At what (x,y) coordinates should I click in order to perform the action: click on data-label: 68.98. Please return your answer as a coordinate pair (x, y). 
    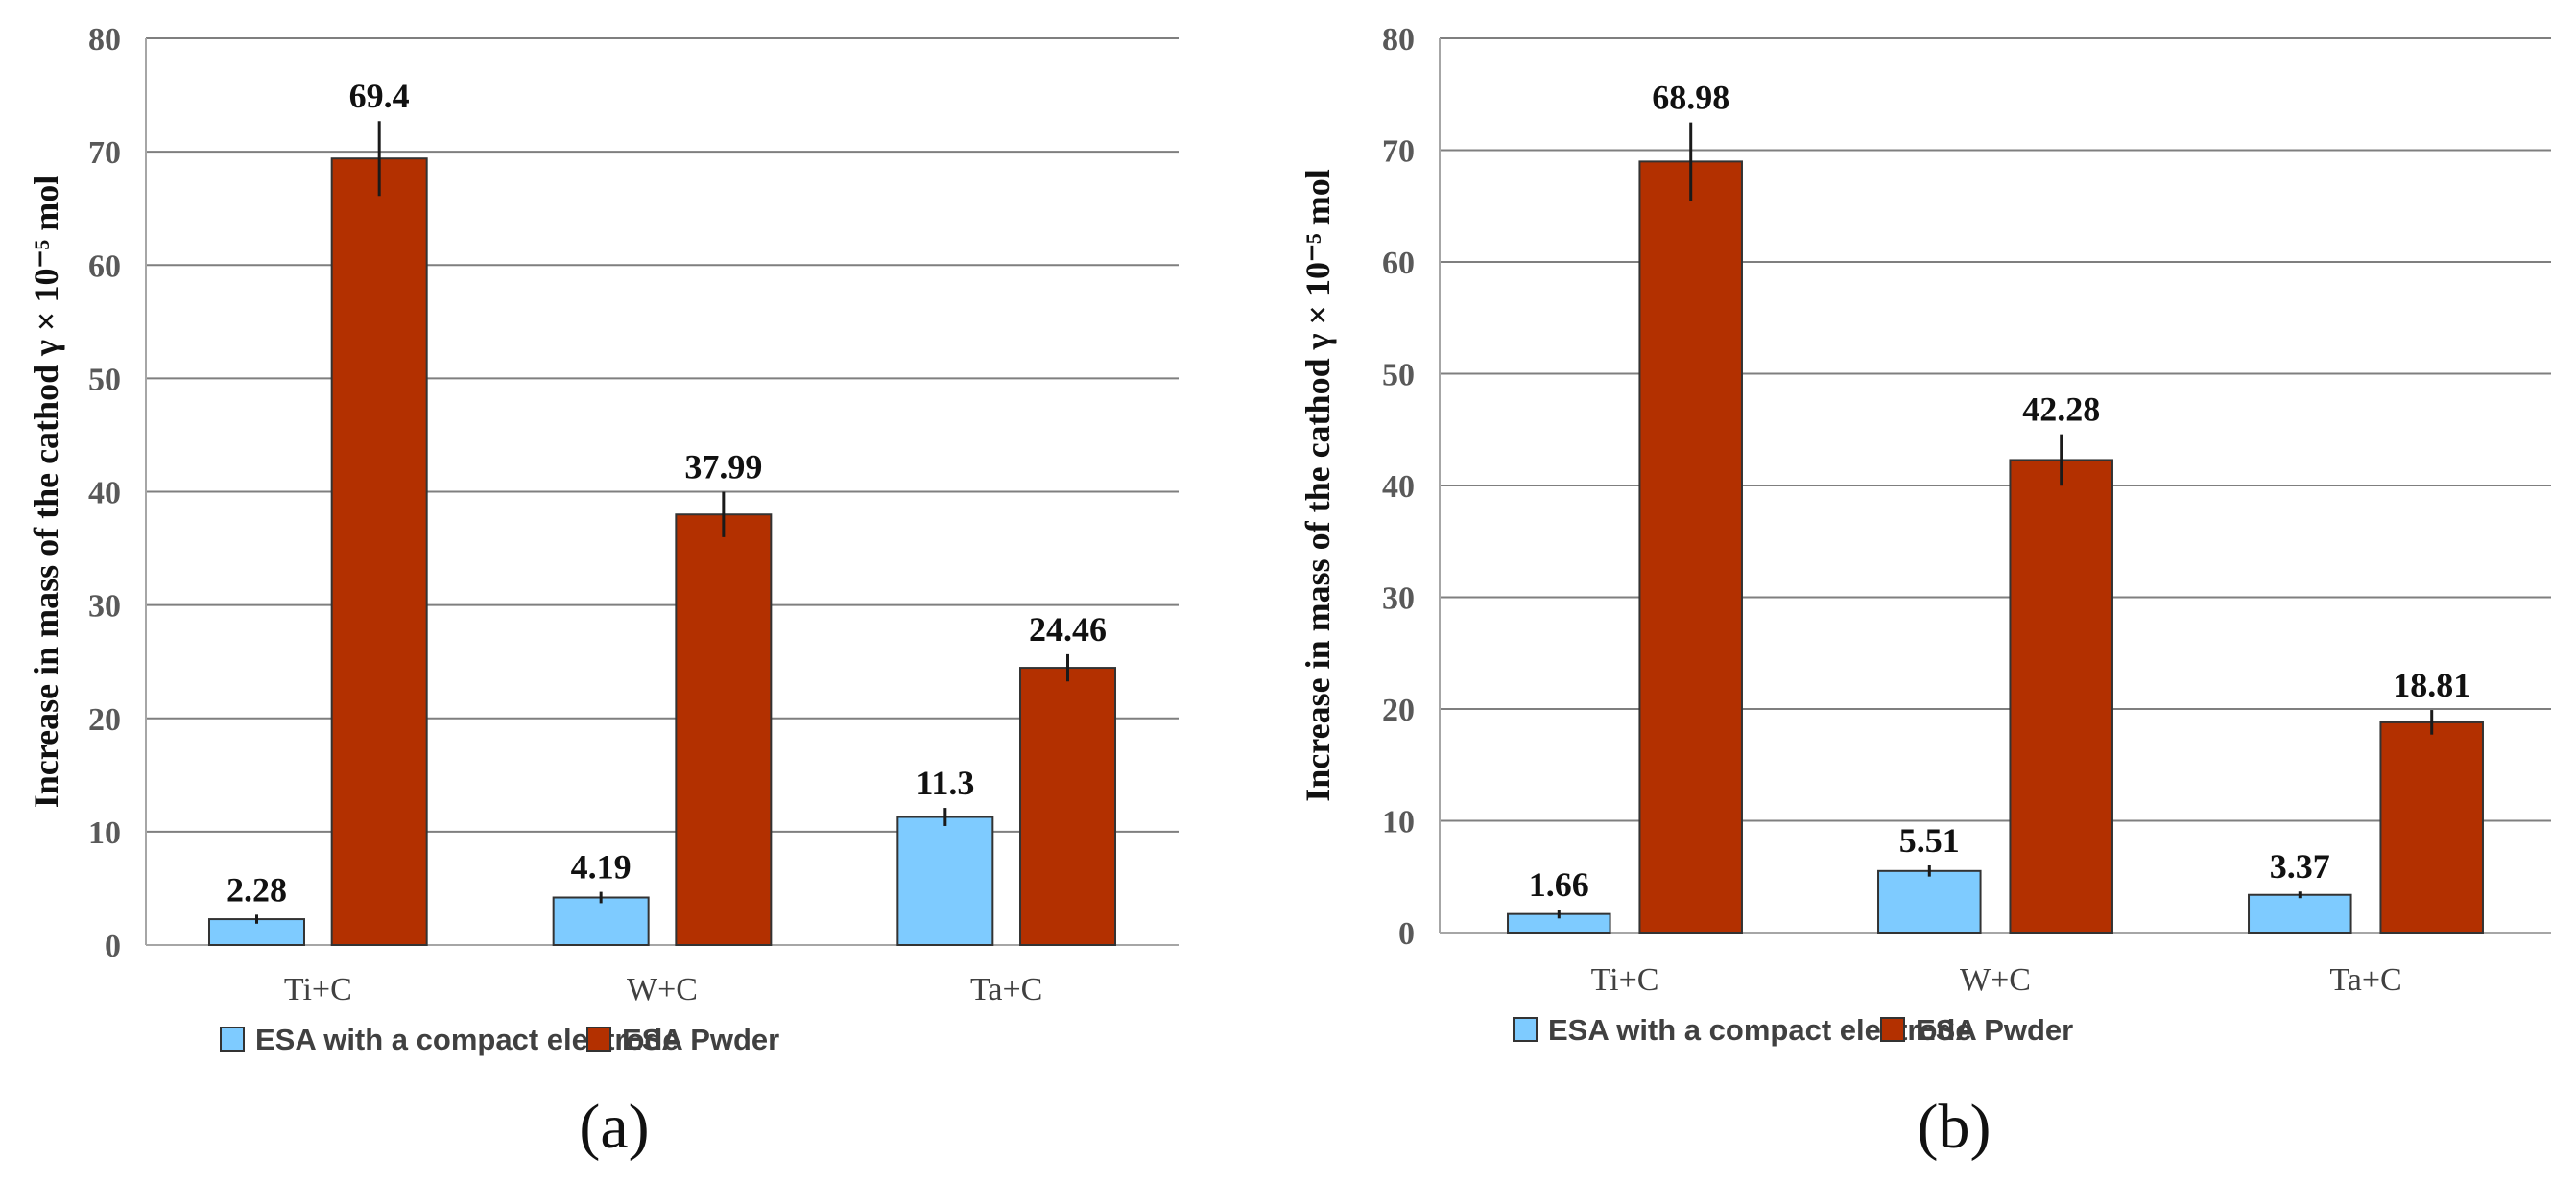
    Looking at the image, I should click on (1690, 98).